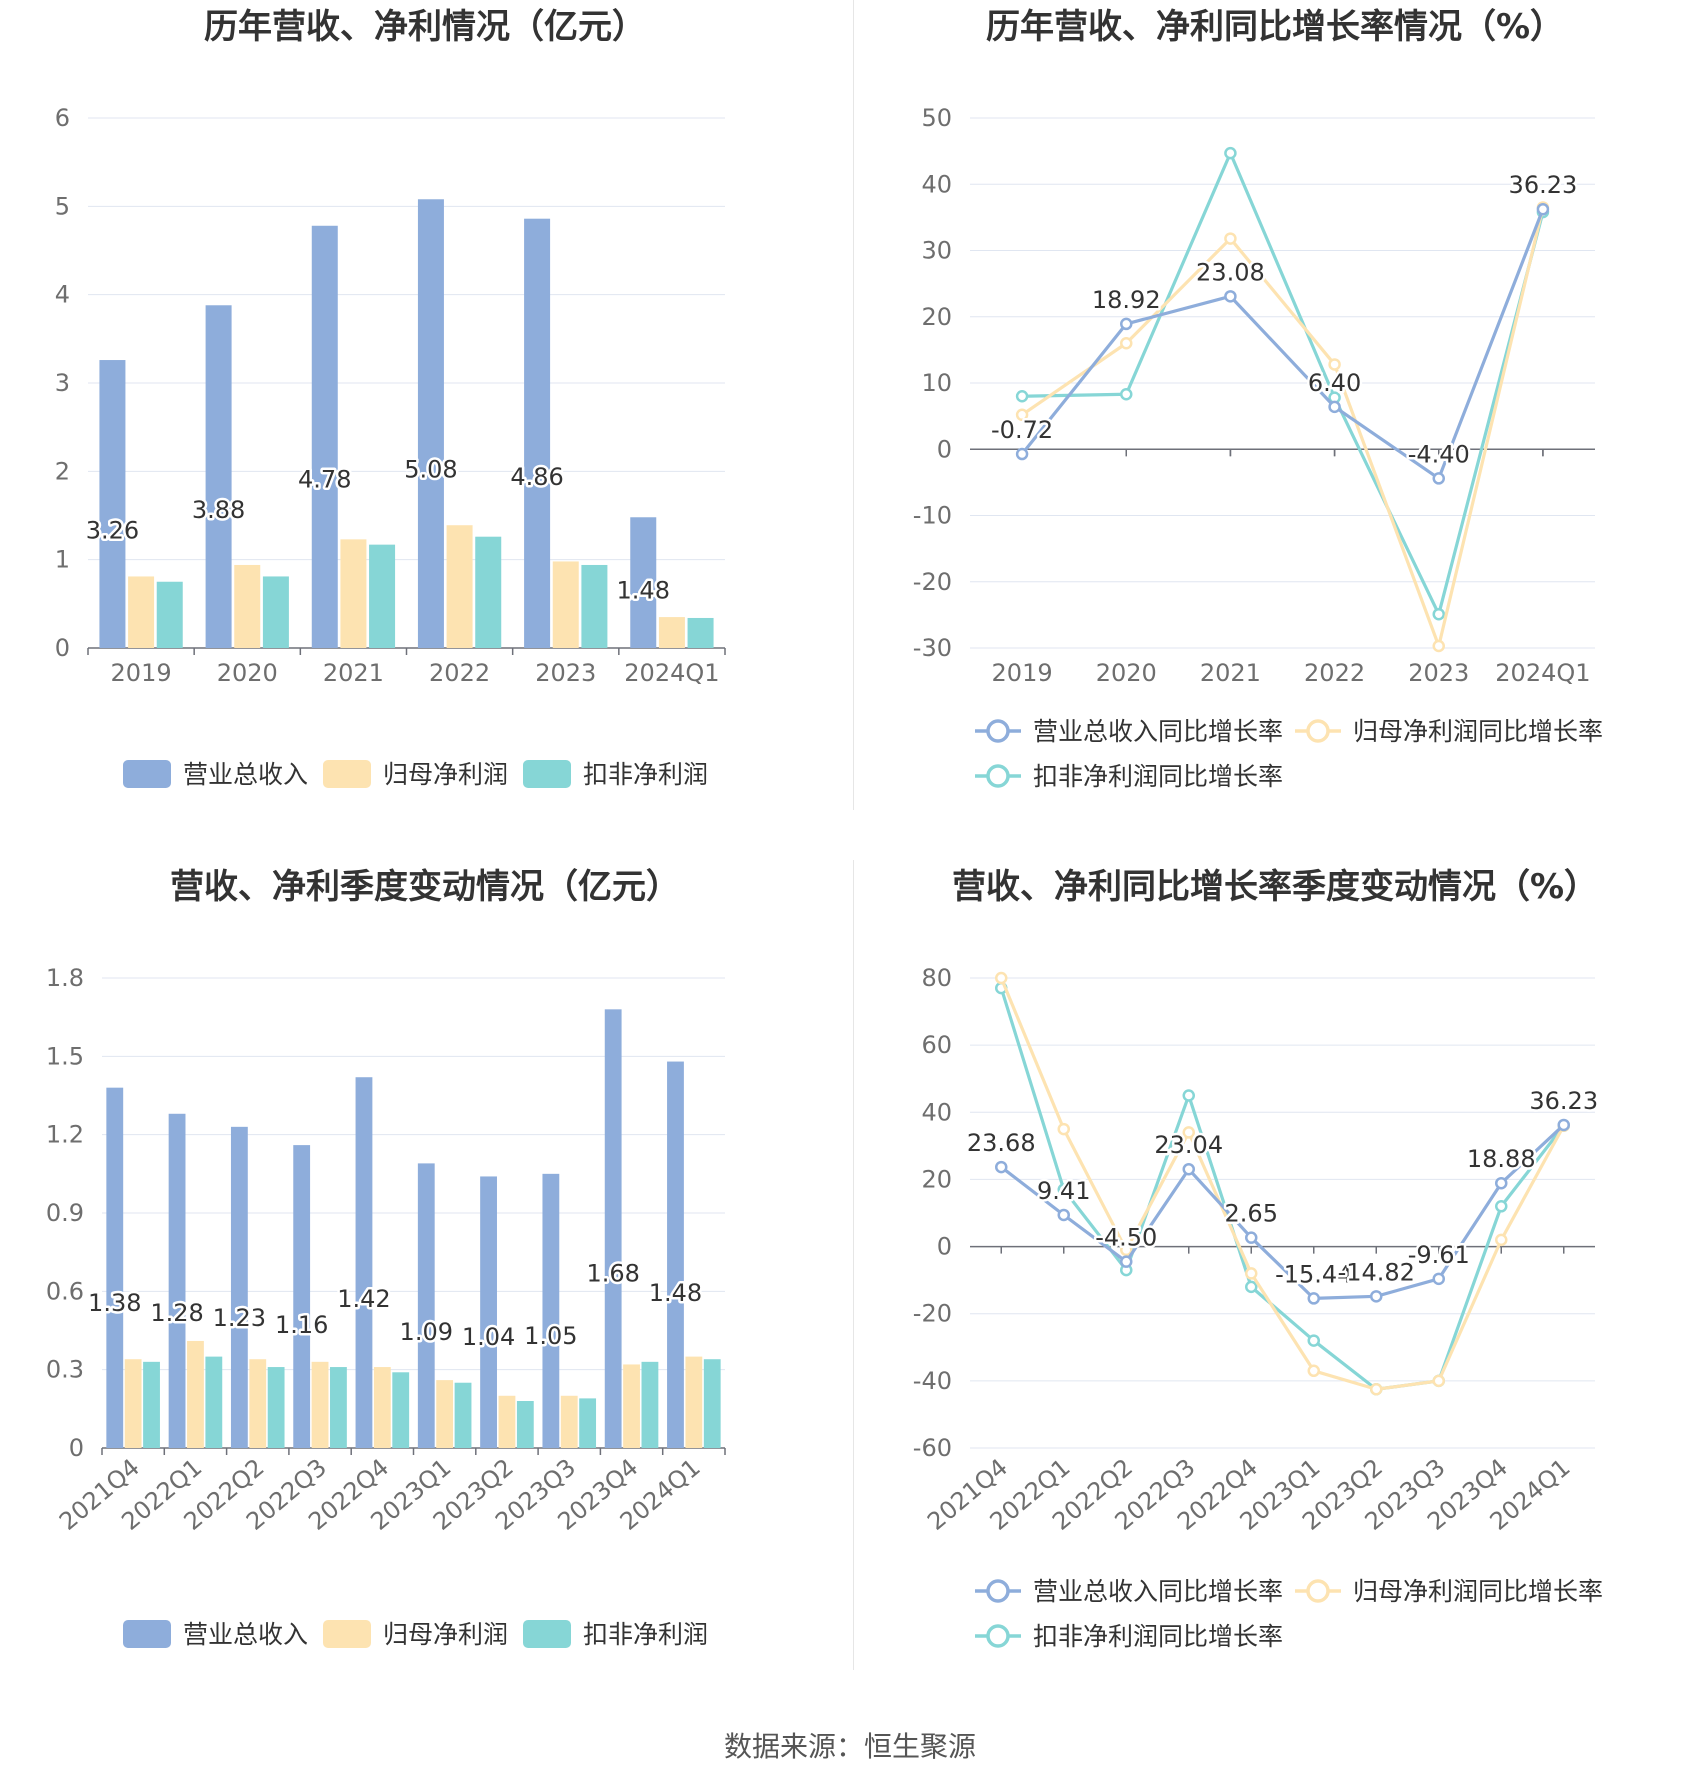 The width and height of the screenshot is (1700, 1782). What do you see at coordinates (853, 1265) in the screenshot?
I see `divider-bottom` at bounding box center [853, 1265].